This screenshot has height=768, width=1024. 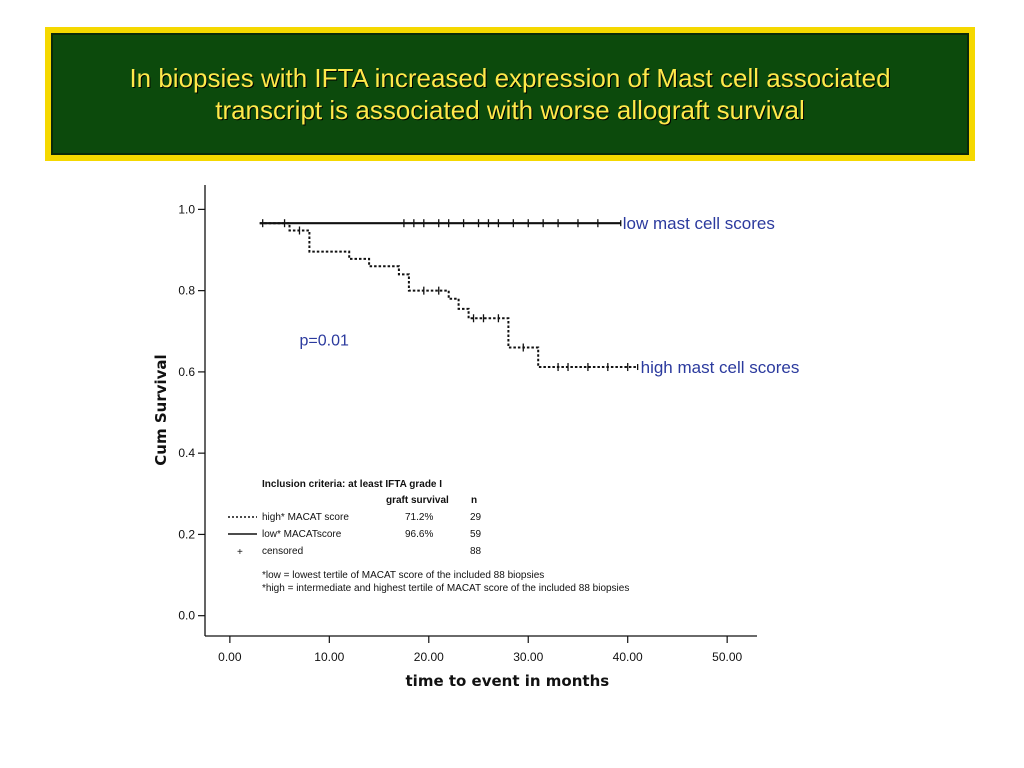 What do you see at coordinates (628, 657) in the screenshot?
I see `x-tick-label: 40.00` at bounding box center [628, 657].